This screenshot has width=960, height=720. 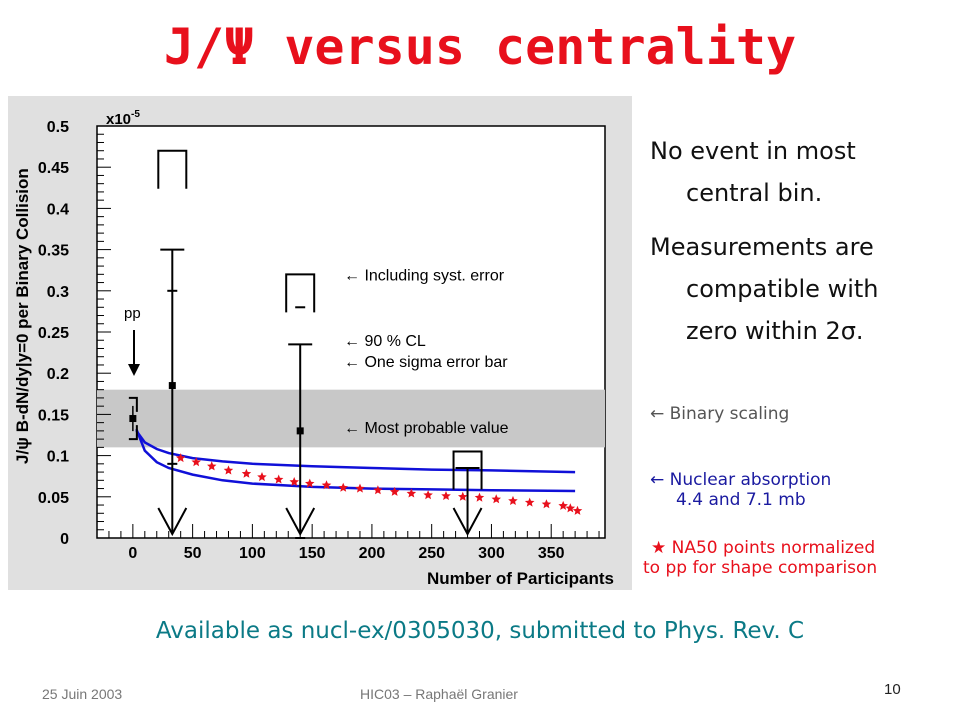 I want to click on x-tick-label: 50, so click(x=193, y=553).